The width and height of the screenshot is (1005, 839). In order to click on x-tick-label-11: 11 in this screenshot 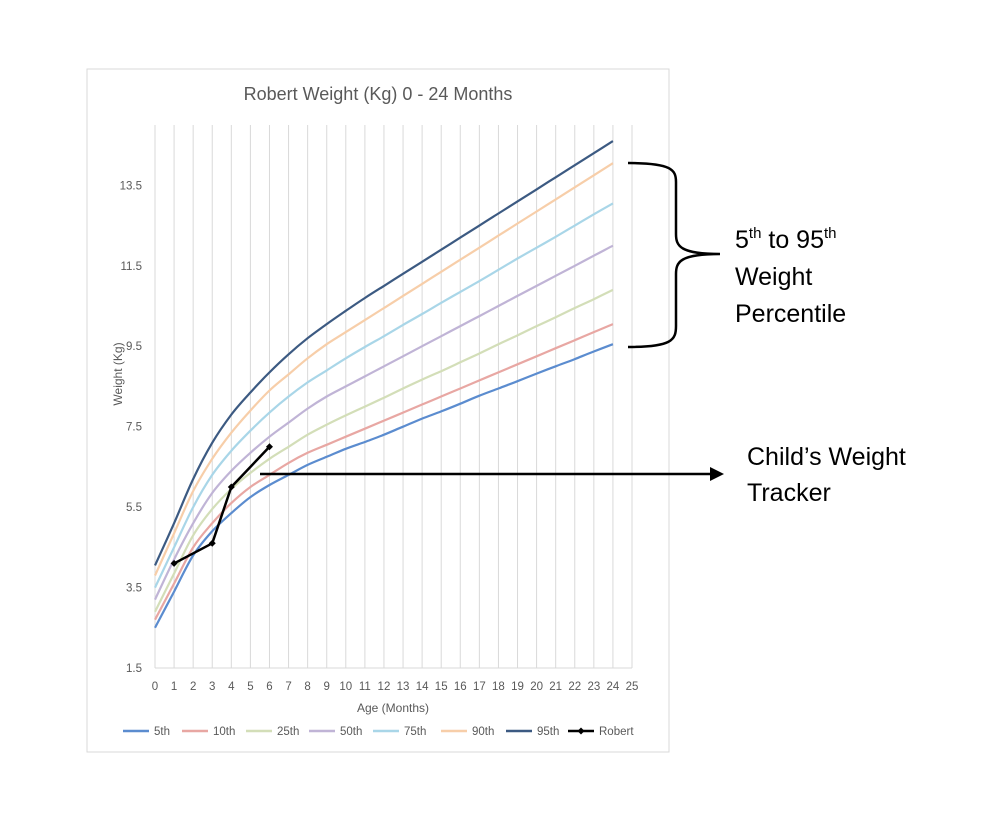, I will do `click(365, 687)`.